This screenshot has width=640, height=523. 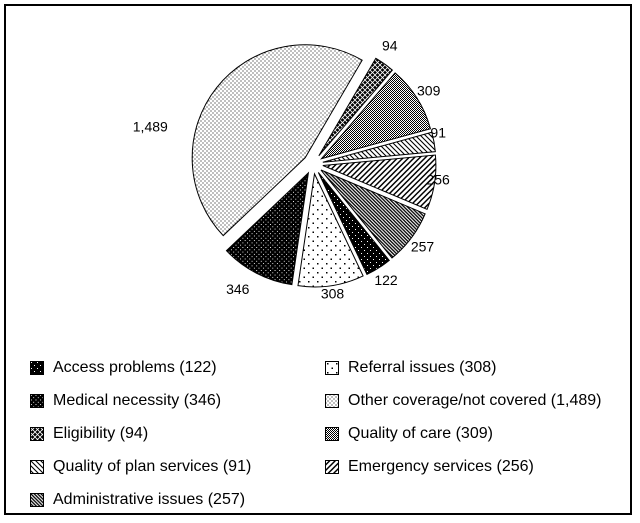 What do you see at coordinates (149, 499) in the screenshot?
I see `legend-item-label: Administrative issues (257)` at bounding box center [149, 499].